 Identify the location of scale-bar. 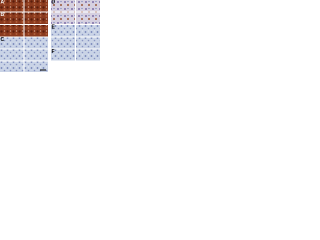
(43, 70).